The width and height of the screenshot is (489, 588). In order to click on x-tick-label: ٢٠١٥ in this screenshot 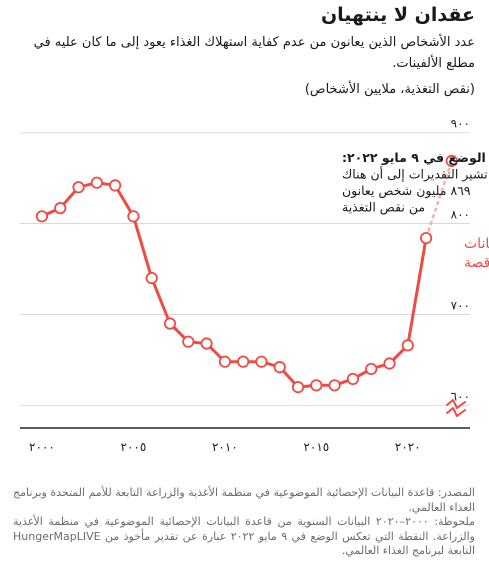, I will do `click(316, 447)`.